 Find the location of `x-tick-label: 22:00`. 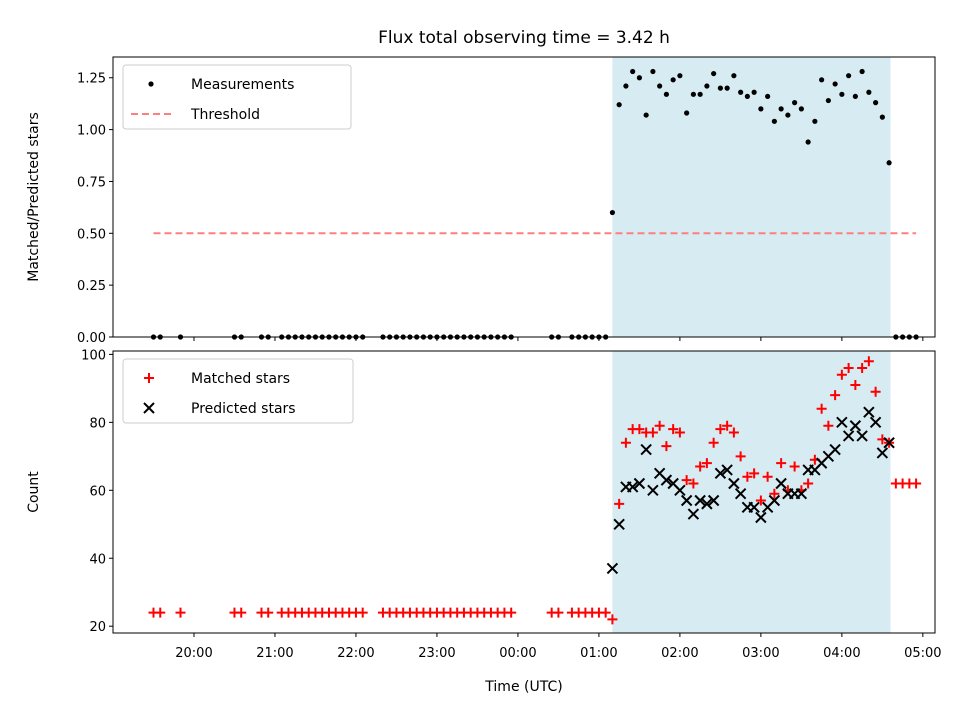

x-tick-label: 22:00 is located at coordinates (355, 653).